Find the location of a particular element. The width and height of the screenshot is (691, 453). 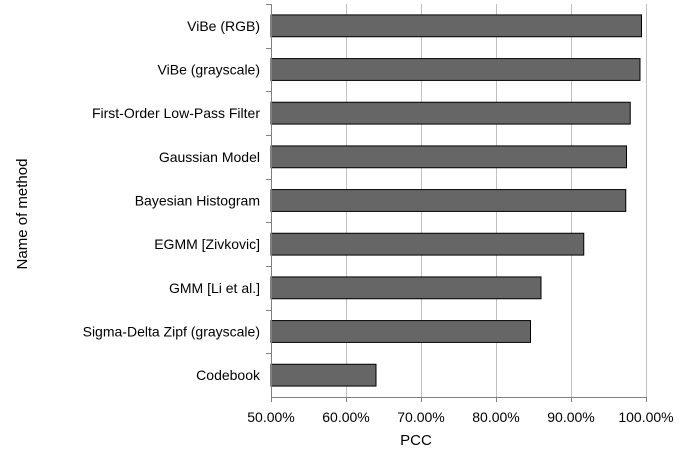

x-tick-label: 100.00% is located at coordinates (645, 417).